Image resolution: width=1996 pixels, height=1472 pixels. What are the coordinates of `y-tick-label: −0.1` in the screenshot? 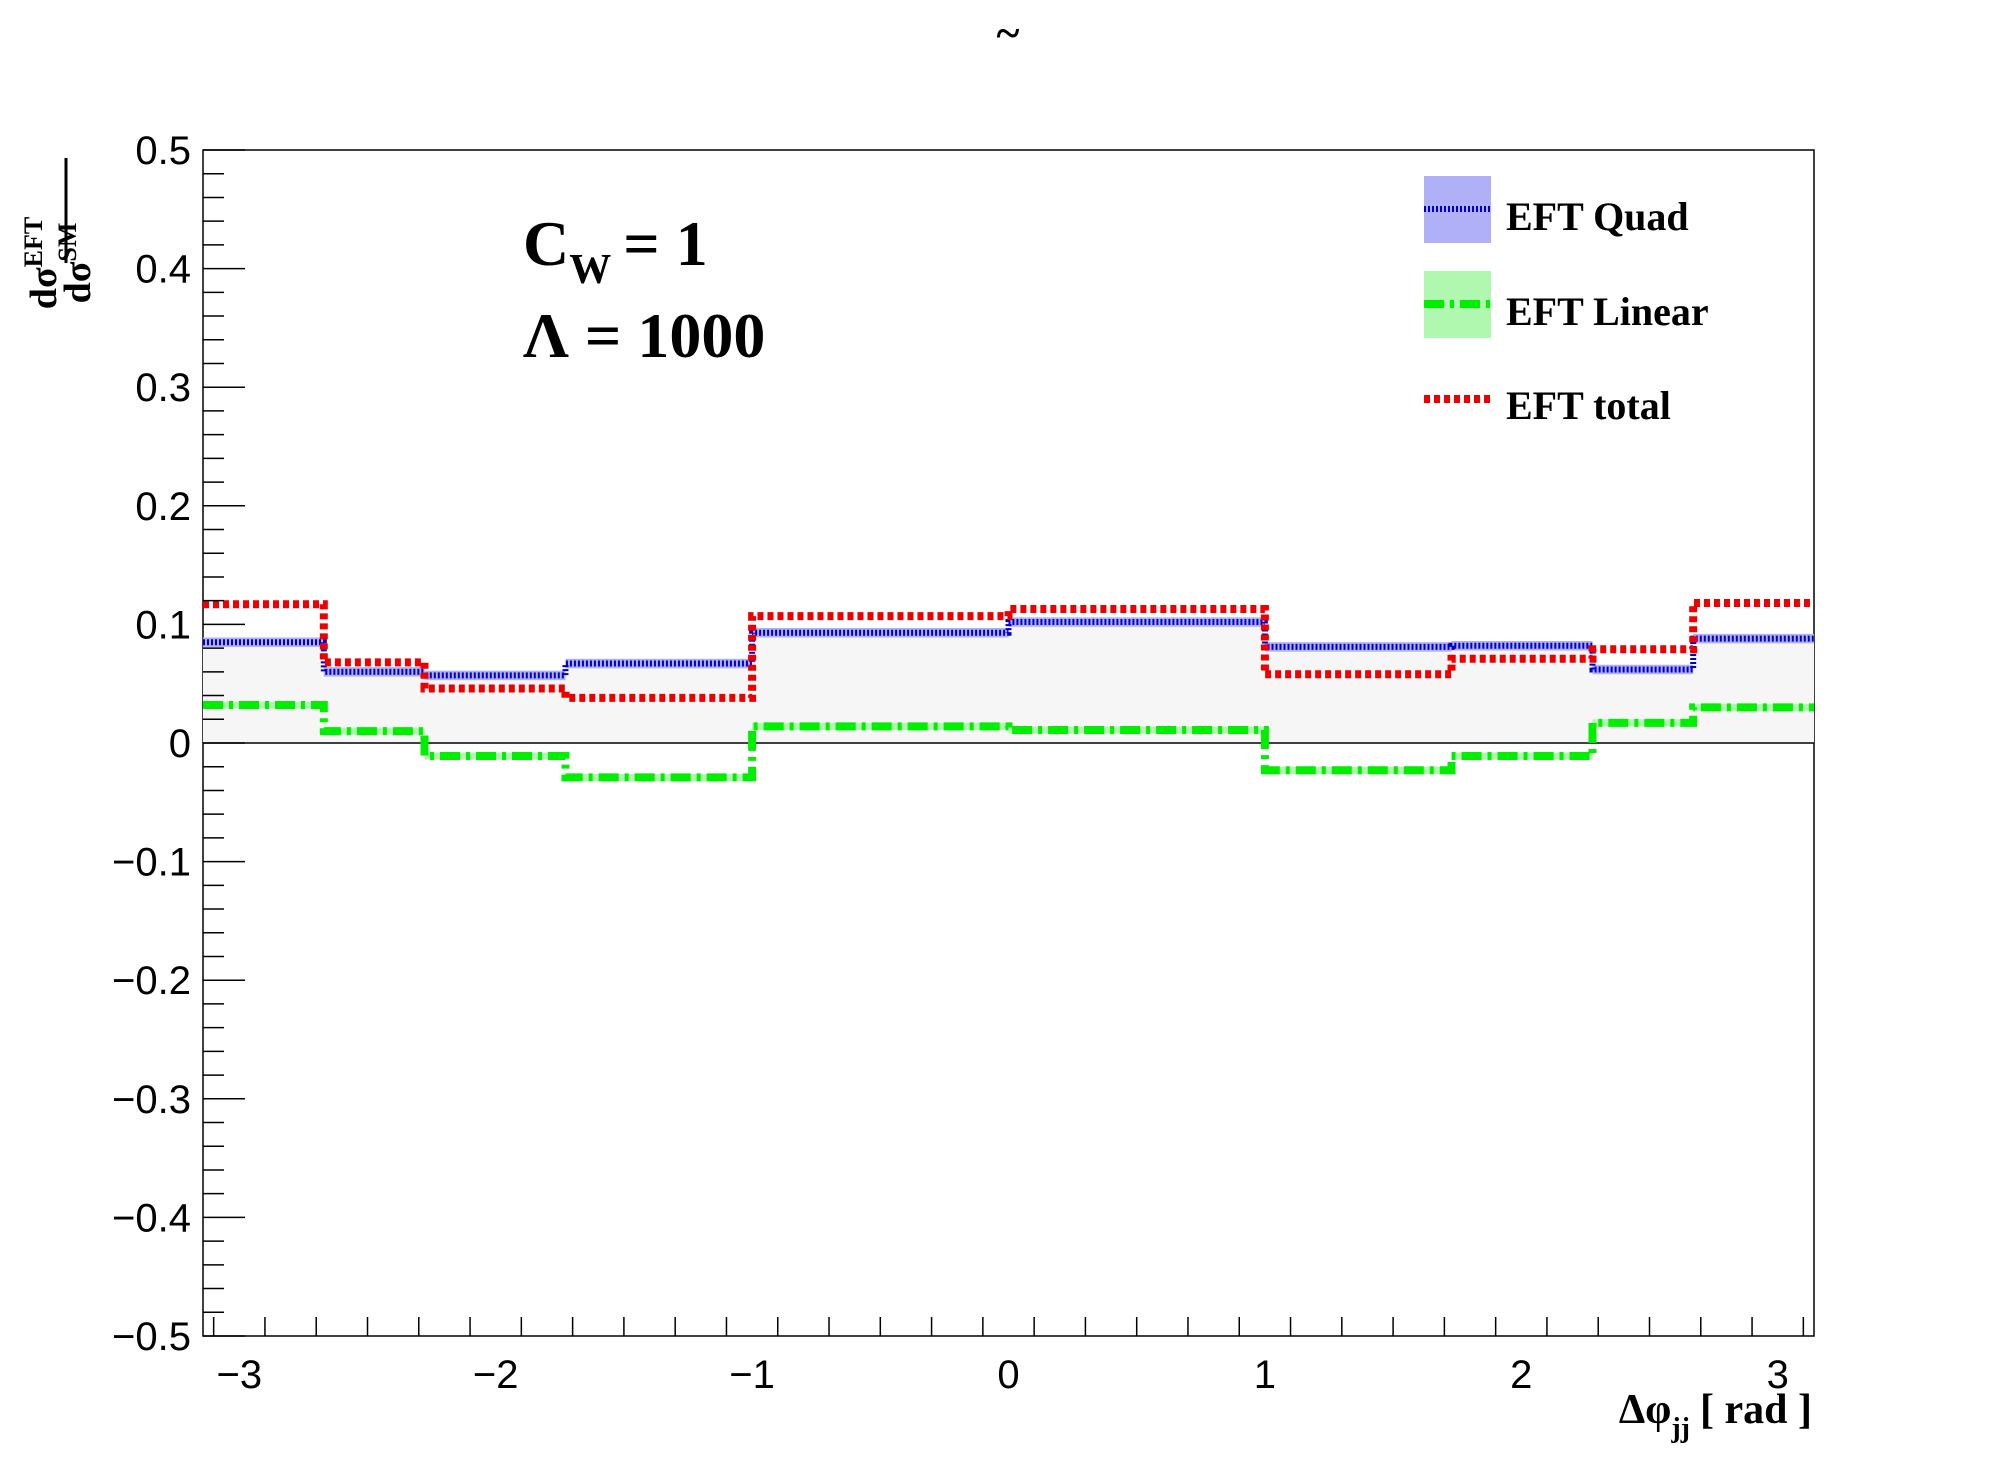 It's located at (151, 863).